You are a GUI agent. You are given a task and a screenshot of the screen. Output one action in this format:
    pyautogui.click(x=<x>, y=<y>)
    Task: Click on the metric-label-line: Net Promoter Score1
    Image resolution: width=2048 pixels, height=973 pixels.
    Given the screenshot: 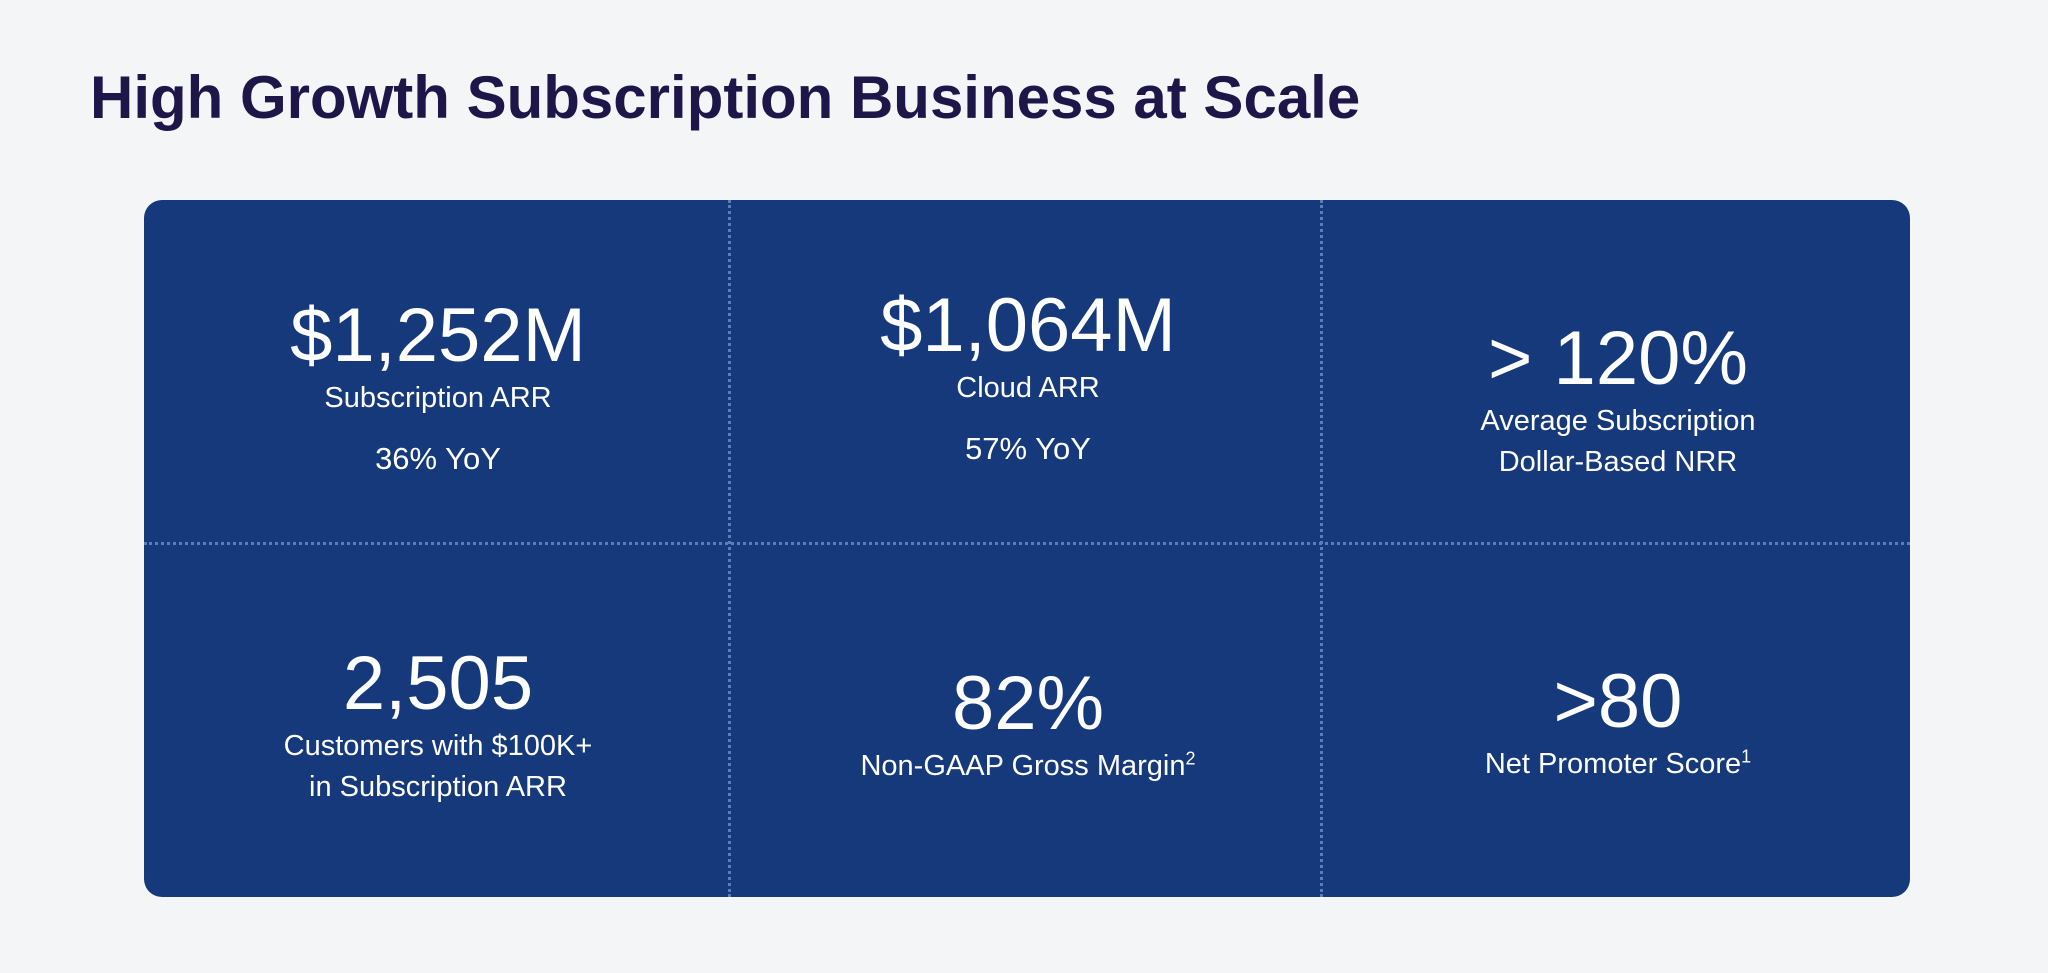 What is the action you would take?
    pyautogui.click(x=1618, y=764)
    